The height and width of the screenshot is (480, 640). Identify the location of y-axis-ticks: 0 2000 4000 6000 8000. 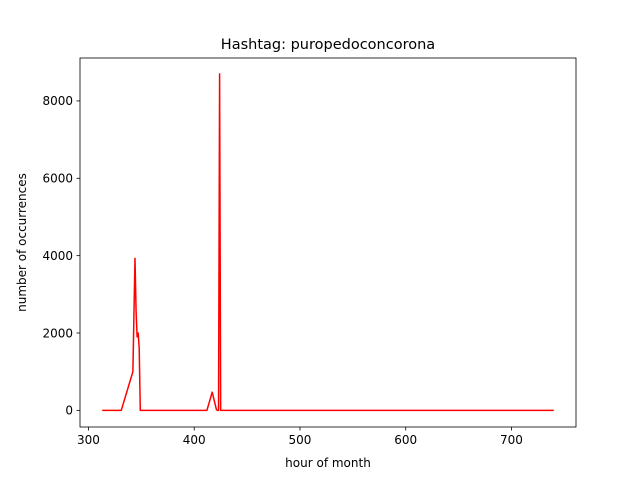
(61, 256).